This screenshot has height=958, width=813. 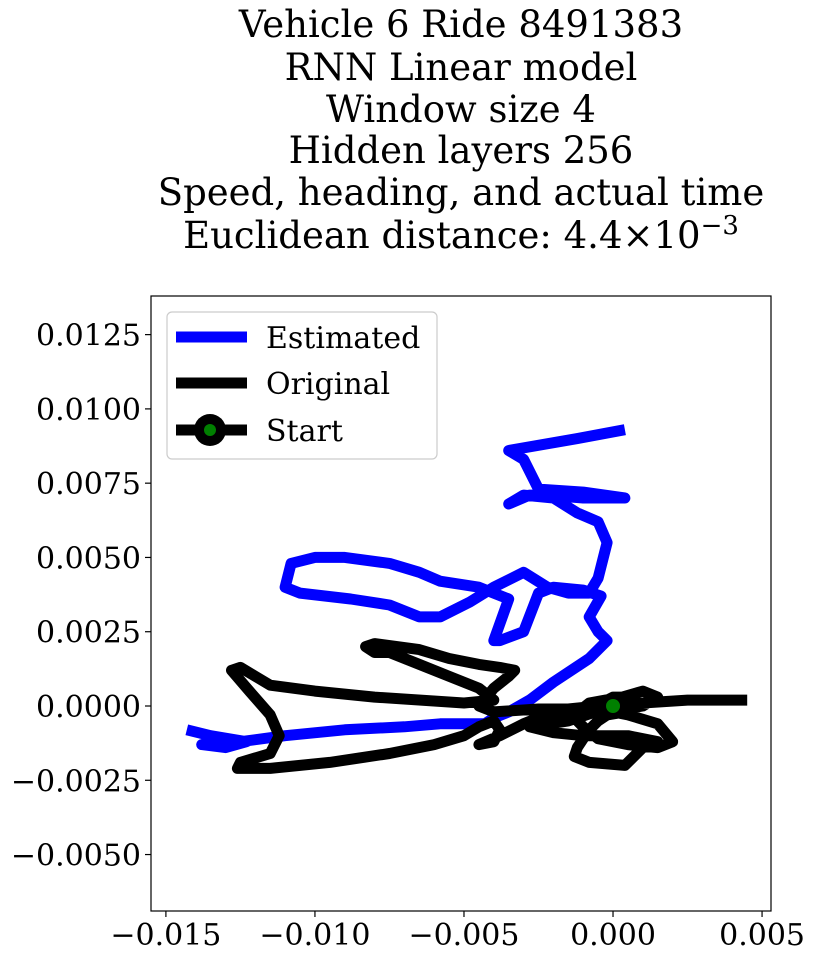 What do you see at coordinates (343, 338) in the screenshot?
I see `legend-label-estimated: Estimated` at bounding box center [343, 338].